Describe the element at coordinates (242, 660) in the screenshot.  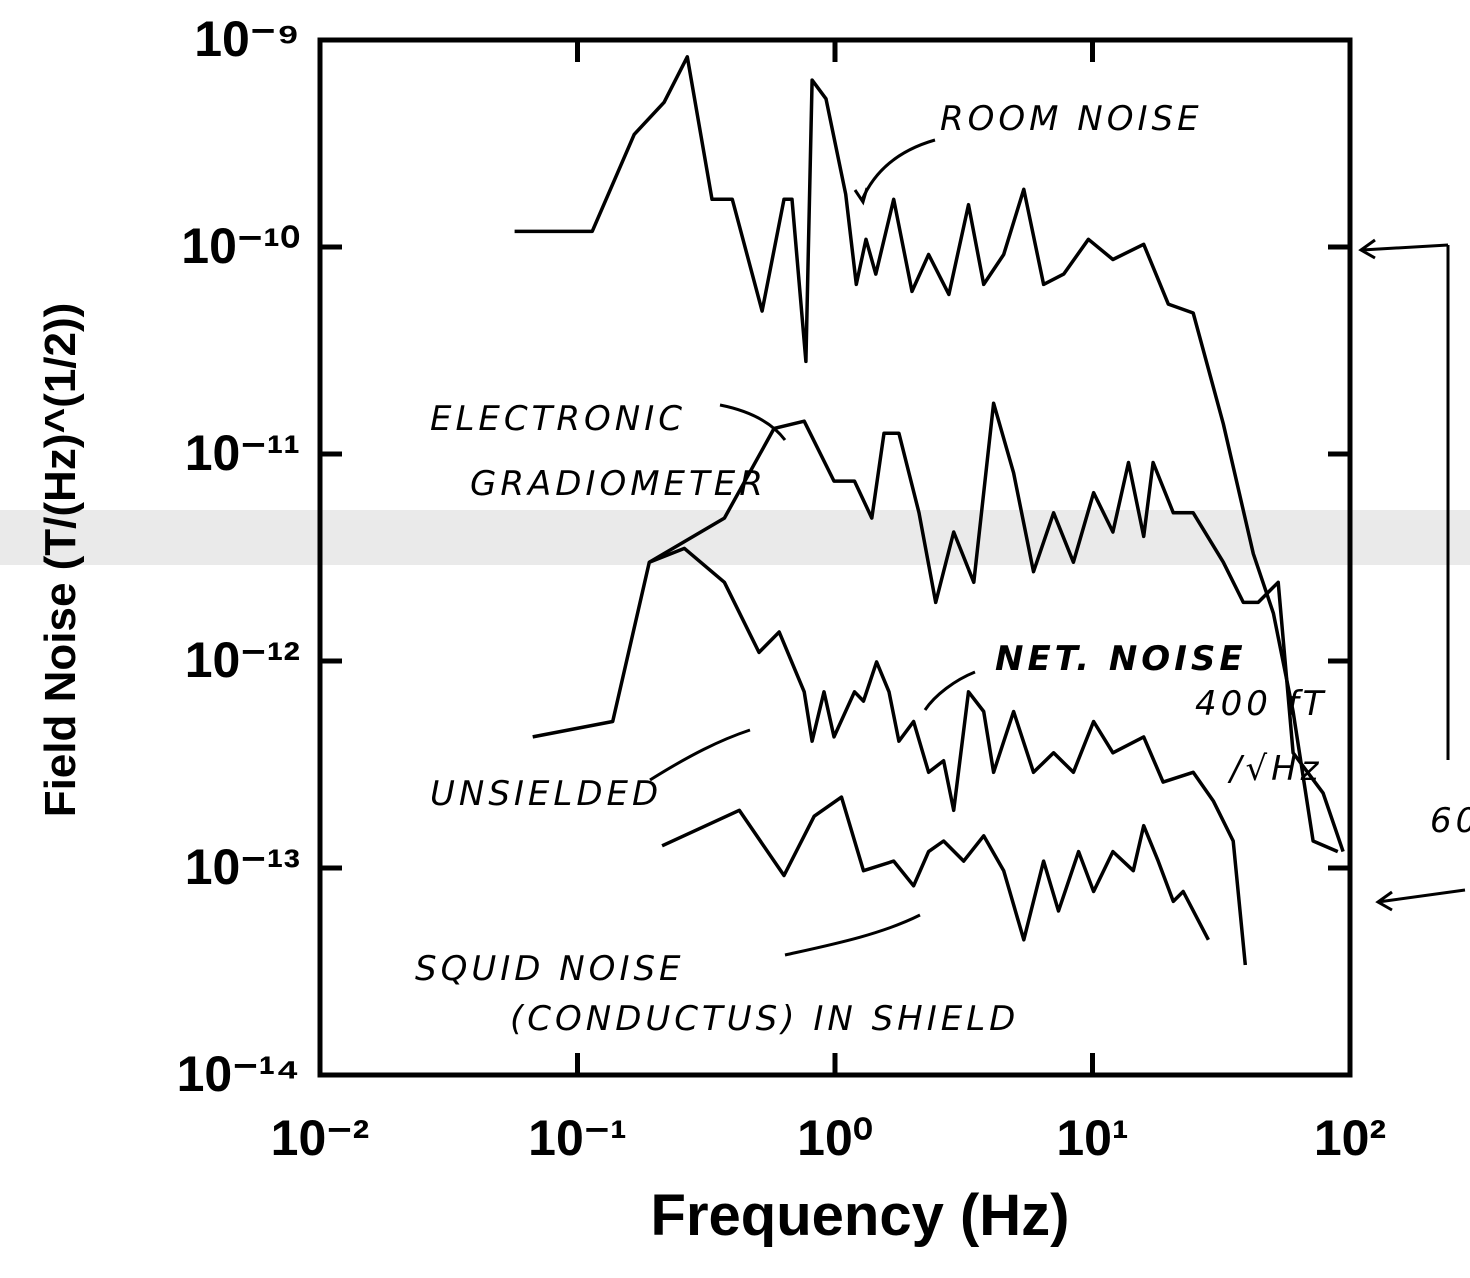
I see `y-tick-label: 10⁻¹²` at that location.